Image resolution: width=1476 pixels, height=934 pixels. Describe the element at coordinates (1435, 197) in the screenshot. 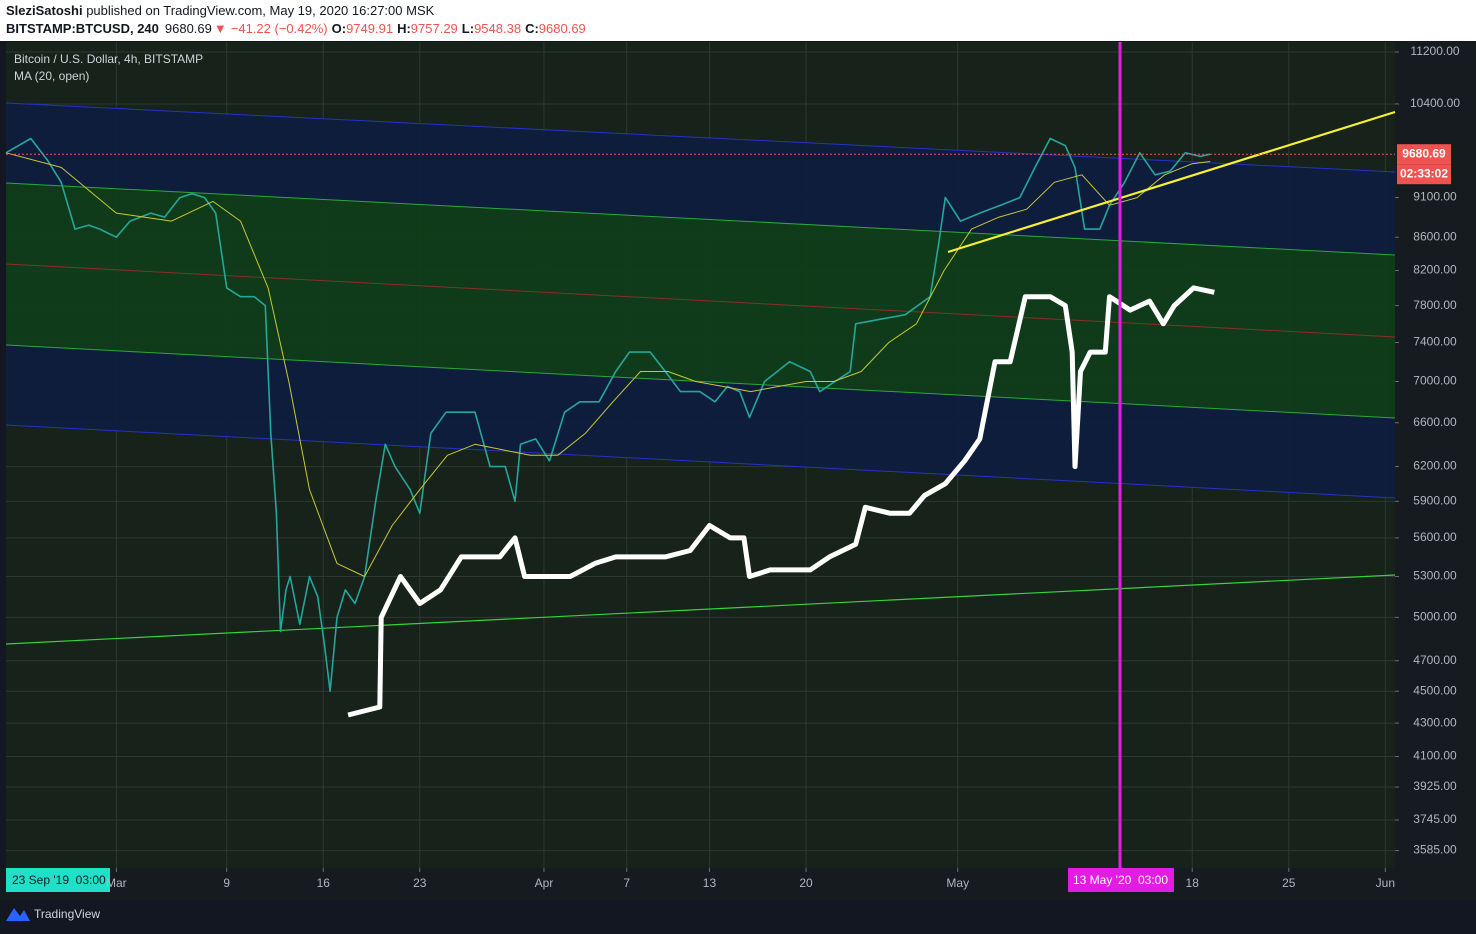

I see `y-tick-label: 9100.00` at that location.